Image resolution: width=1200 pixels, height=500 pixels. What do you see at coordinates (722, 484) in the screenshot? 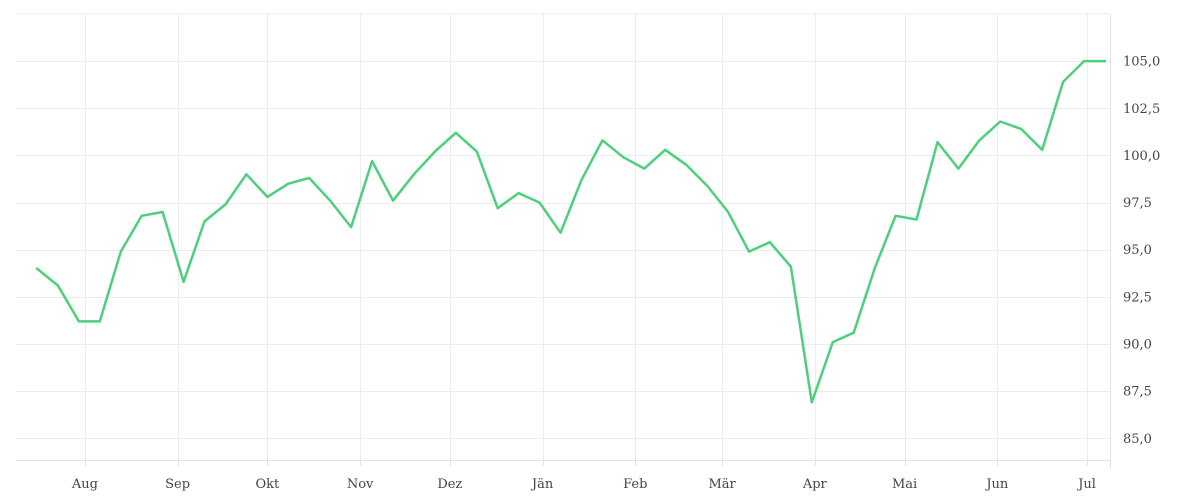
I see `x-tick-label: Mär` at bounding box center [722, 484].